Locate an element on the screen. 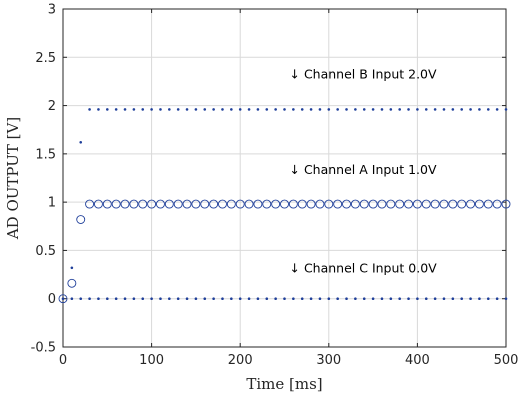  y-tick-label: 3 is located at coordinates (52, 10).